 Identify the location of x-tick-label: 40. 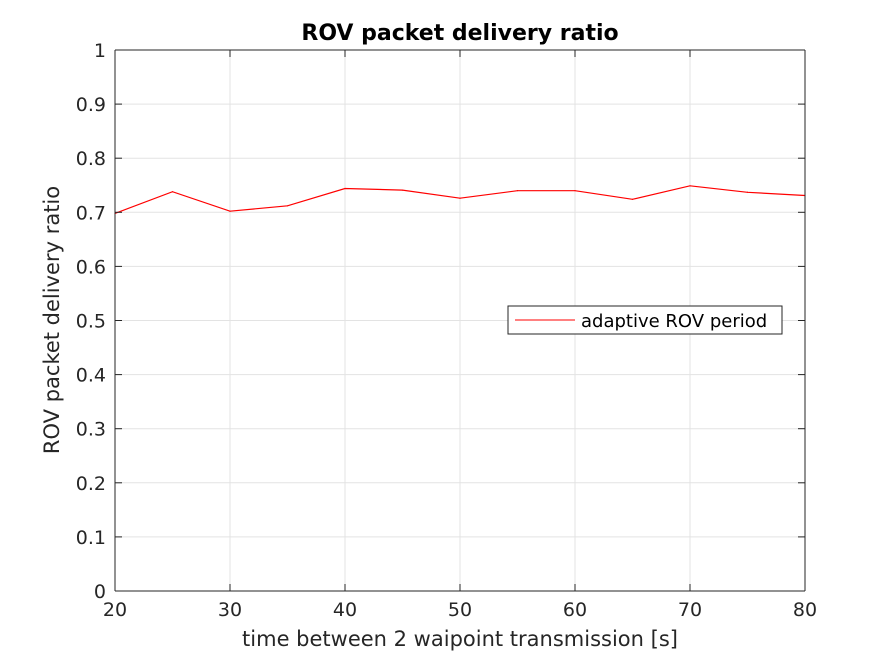
(345, 610).